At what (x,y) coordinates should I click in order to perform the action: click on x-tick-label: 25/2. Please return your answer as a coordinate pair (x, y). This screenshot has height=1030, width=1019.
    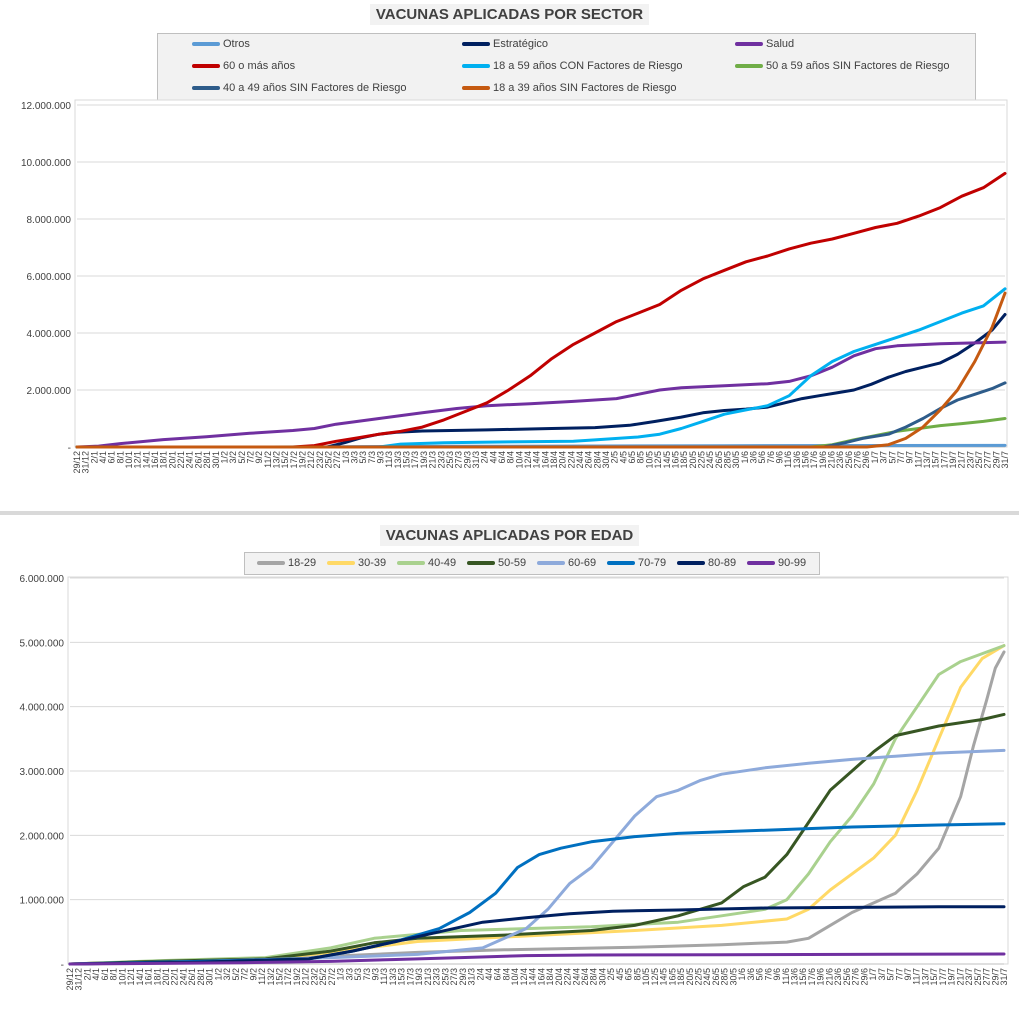
    Looking at the image, I should click on (323, 977).